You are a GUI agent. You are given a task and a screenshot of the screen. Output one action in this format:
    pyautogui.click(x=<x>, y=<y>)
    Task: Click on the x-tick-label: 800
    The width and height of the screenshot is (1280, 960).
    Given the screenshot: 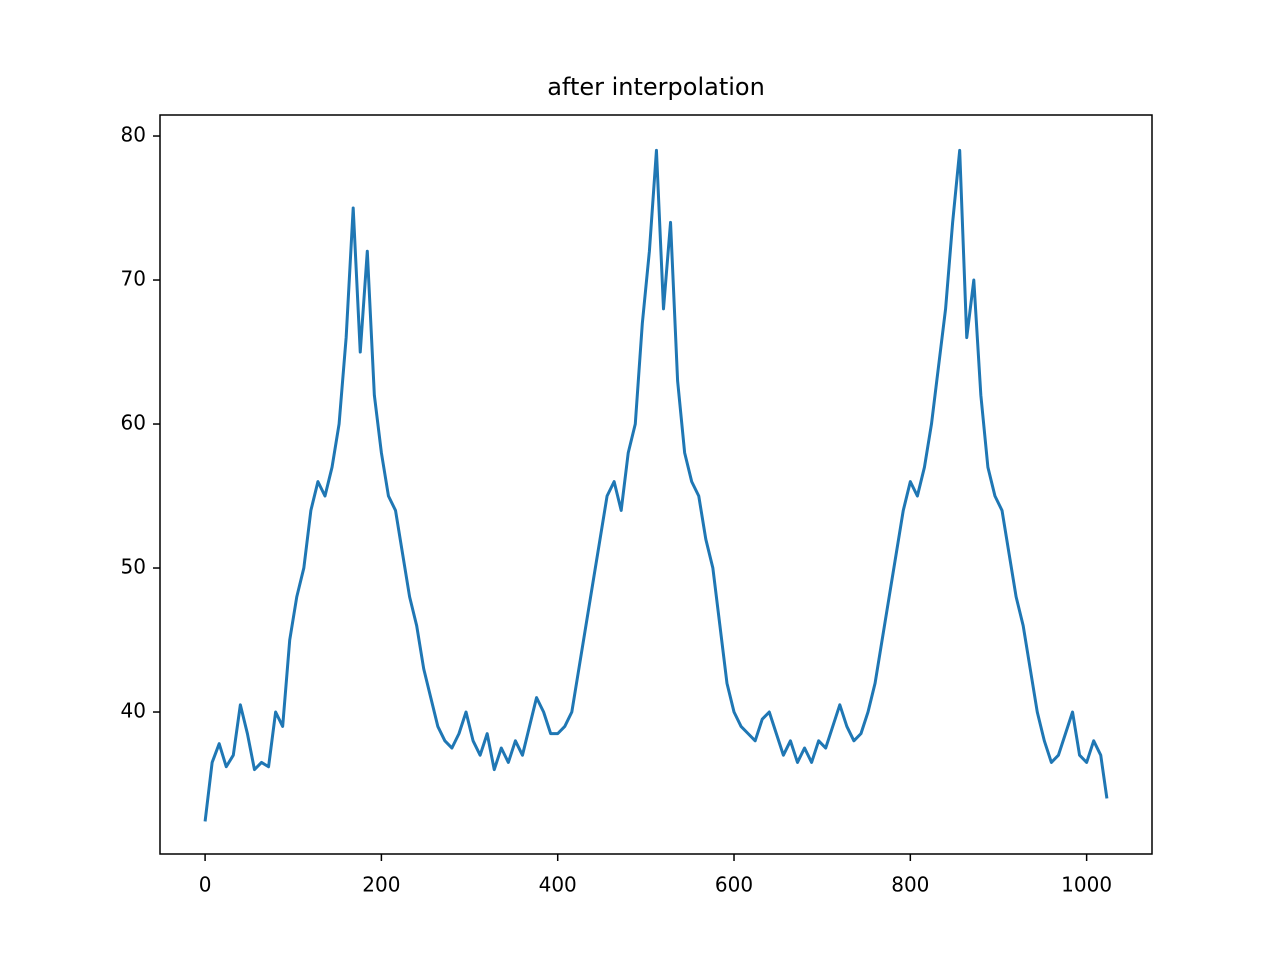 What is the action you would take?
    pyautogui.click(x=910, y=885)
    